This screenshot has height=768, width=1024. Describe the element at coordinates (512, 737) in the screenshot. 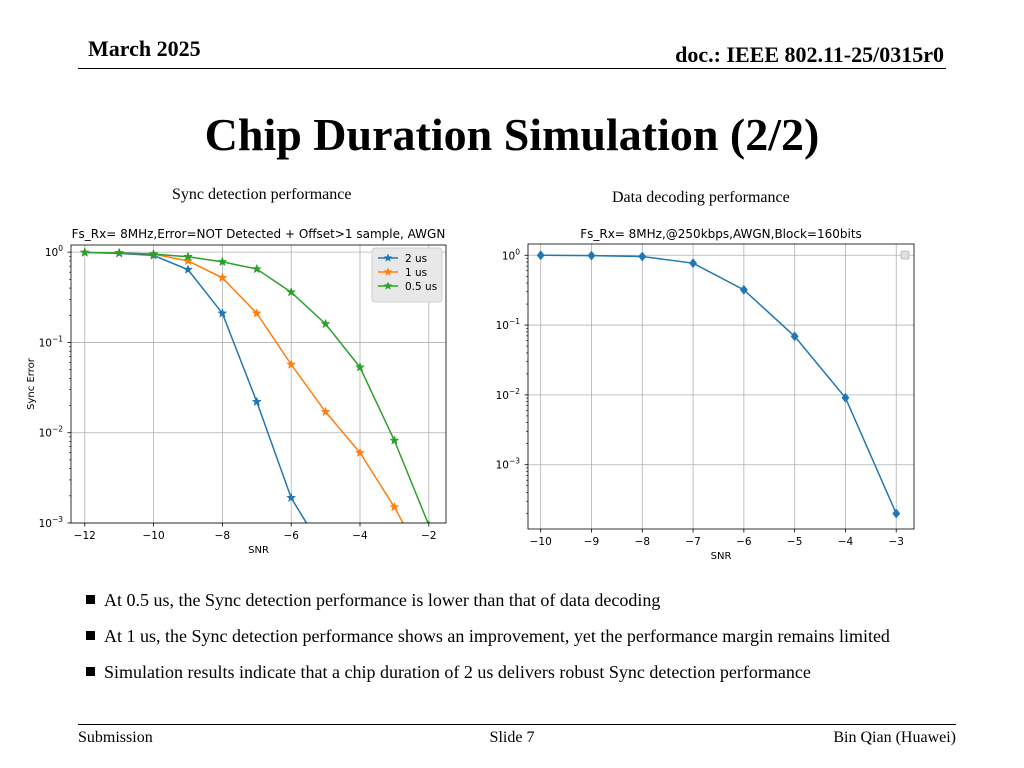

I see `footer-slide-number: Slide 7` at that location.